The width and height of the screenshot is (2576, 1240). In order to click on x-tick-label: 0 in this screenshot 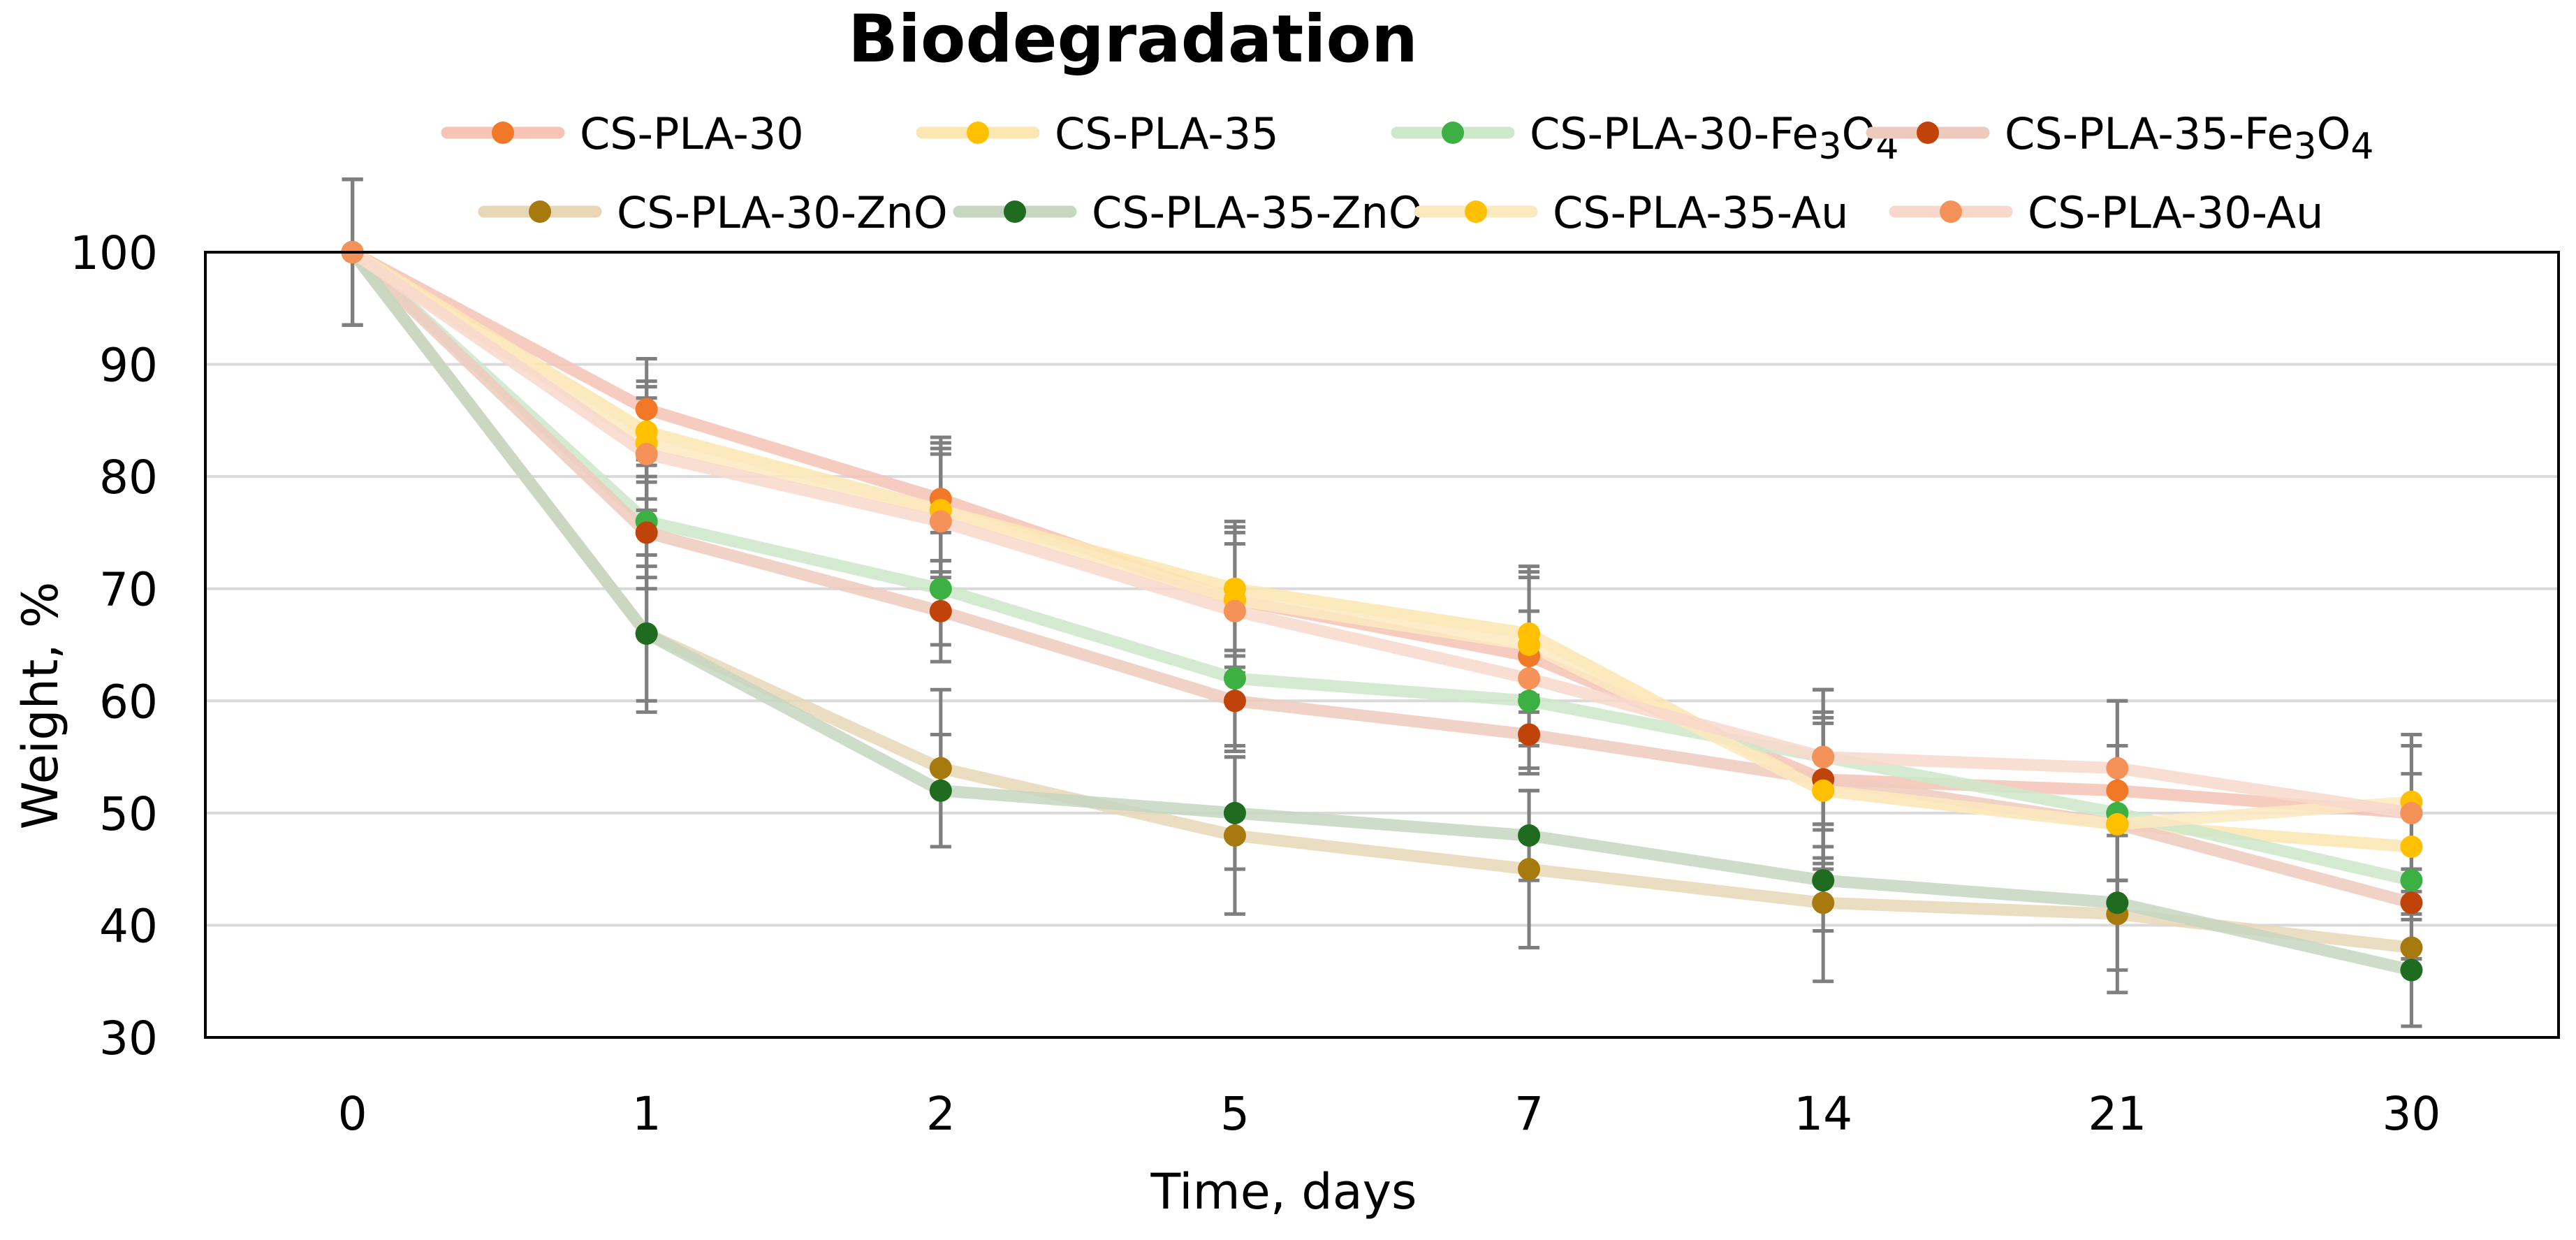, I will do `click(352, 1114)`.